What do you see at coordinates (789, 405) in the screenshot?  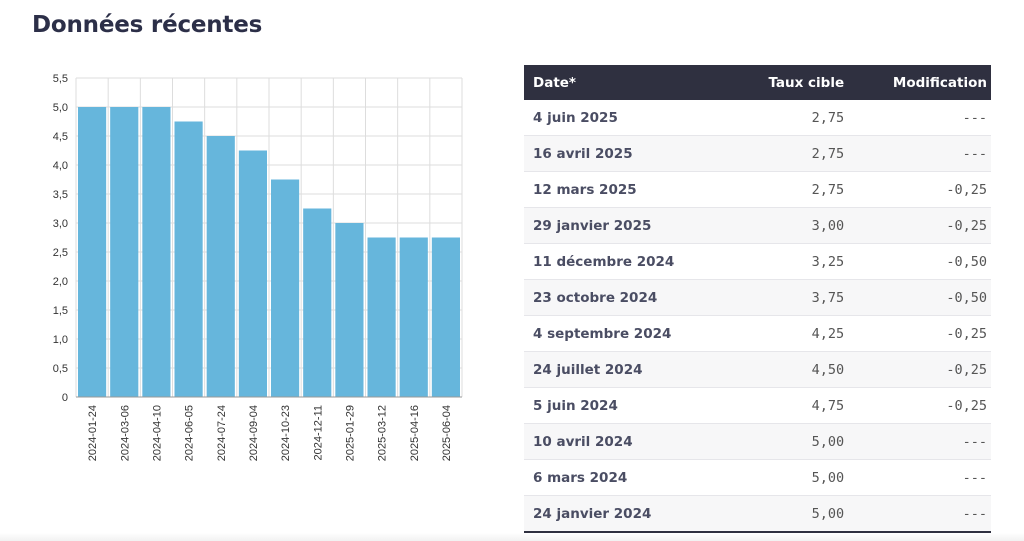 I see `cell-rate: 4,75` at bounding box center [789, 405].